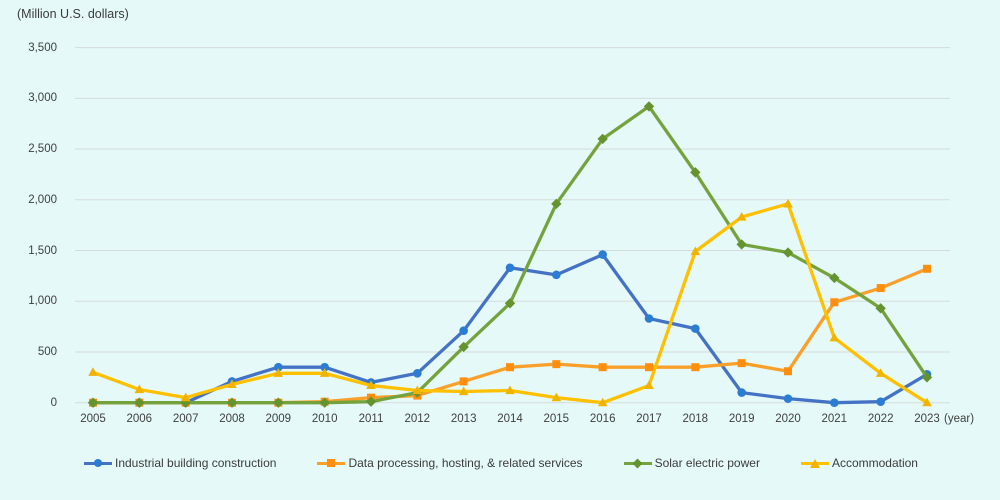  I want to click on x-axis-tick: 2020, so click(788, 419).